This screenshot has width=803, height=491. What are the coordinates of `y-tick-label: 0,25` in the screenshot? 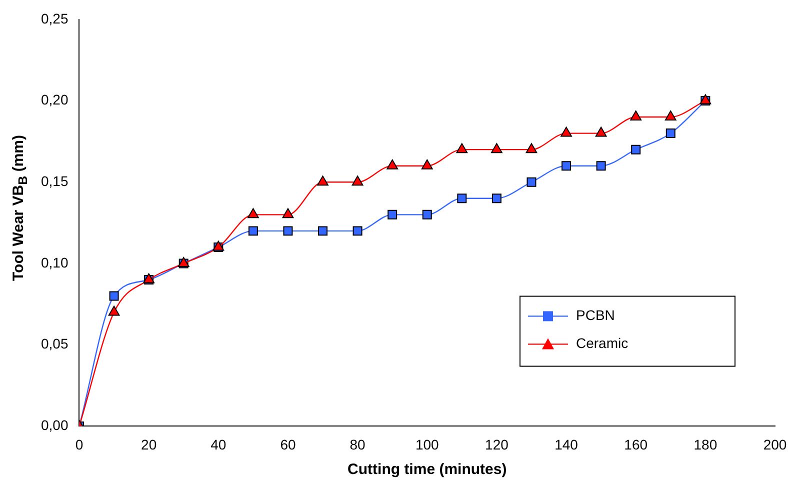 It's located at (54, 18).